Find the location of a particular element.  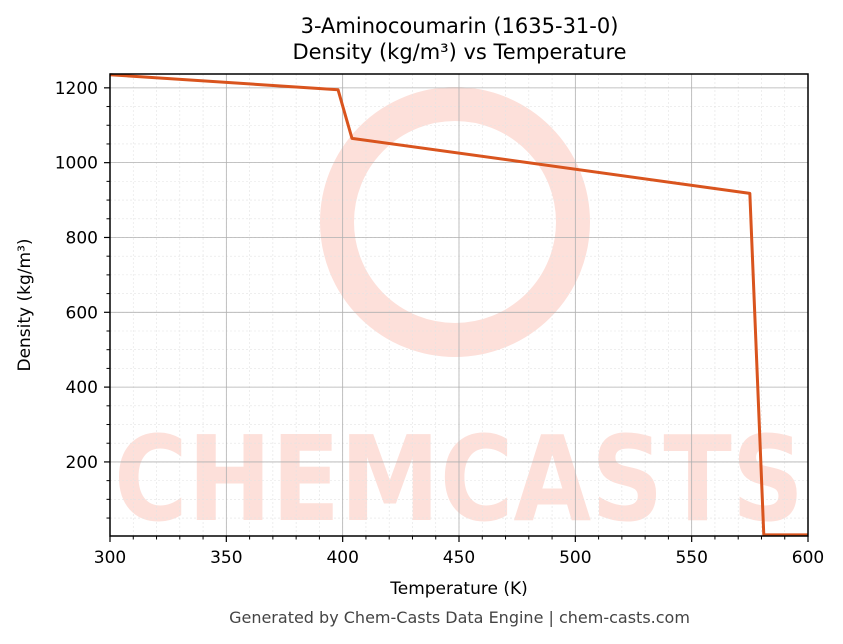

svg-text: 1000 is located at coordinates (76, 164).